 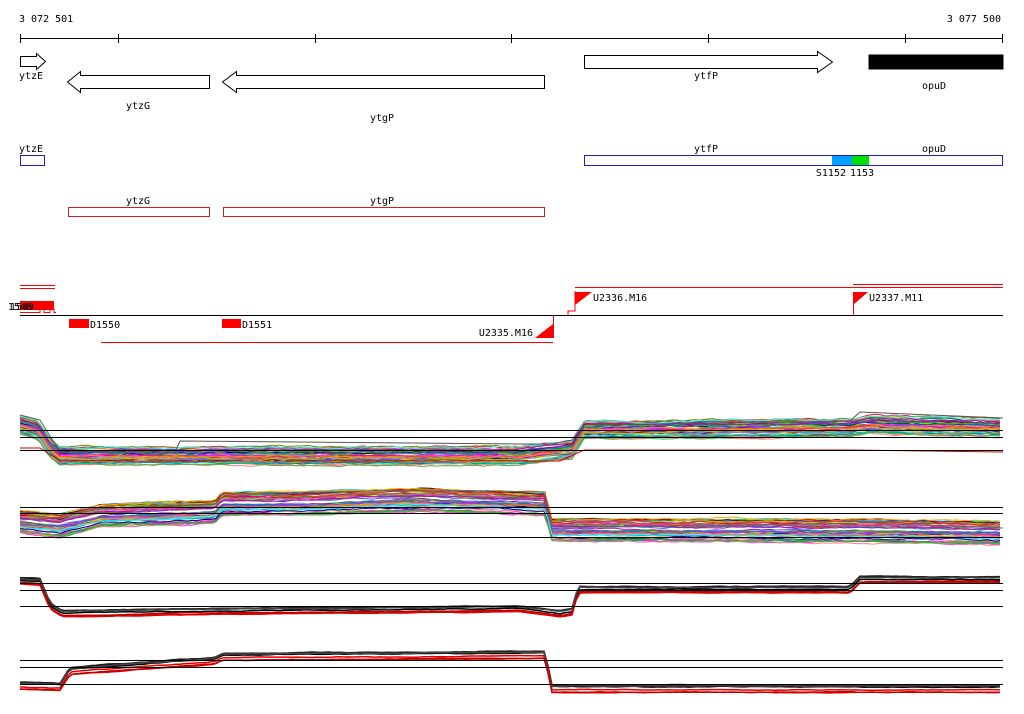 I want to click on forward-box-ytfP-opuD, so click(x=793, y=160).